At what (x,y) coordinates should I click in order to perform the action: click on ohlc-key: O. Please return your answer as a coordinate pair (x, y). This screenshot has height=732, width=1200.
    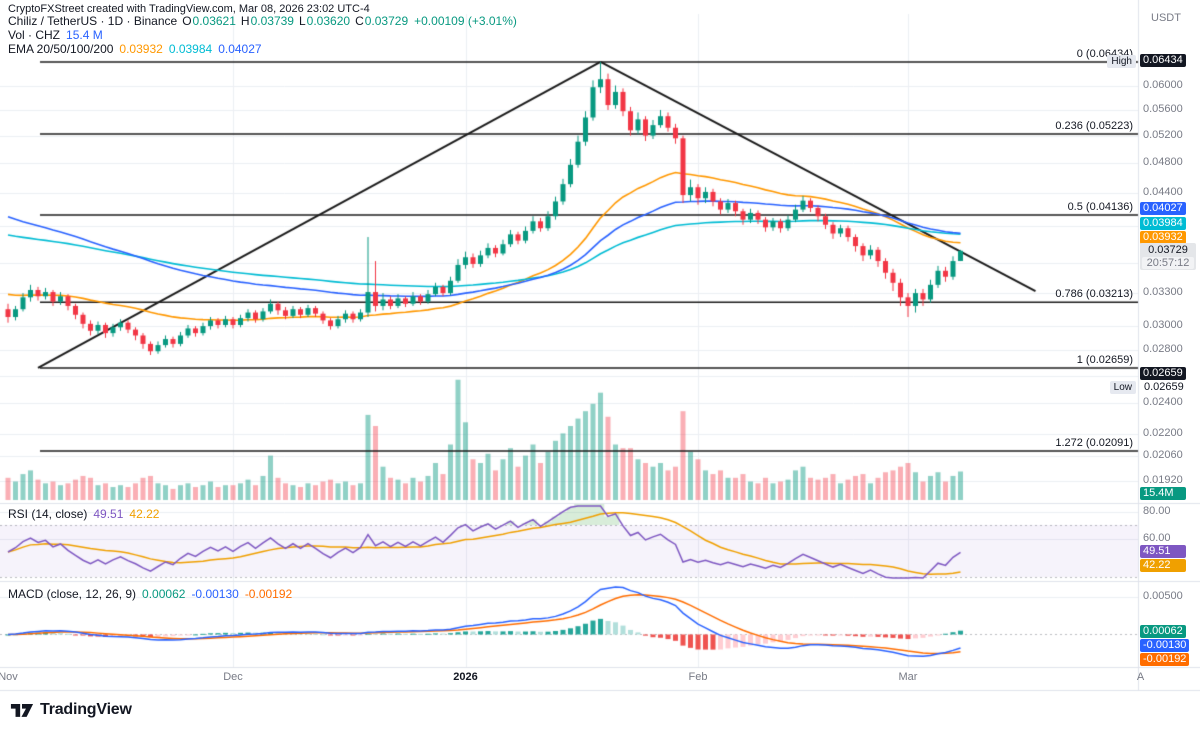
    Looking at the image, I should click on (187, 21).